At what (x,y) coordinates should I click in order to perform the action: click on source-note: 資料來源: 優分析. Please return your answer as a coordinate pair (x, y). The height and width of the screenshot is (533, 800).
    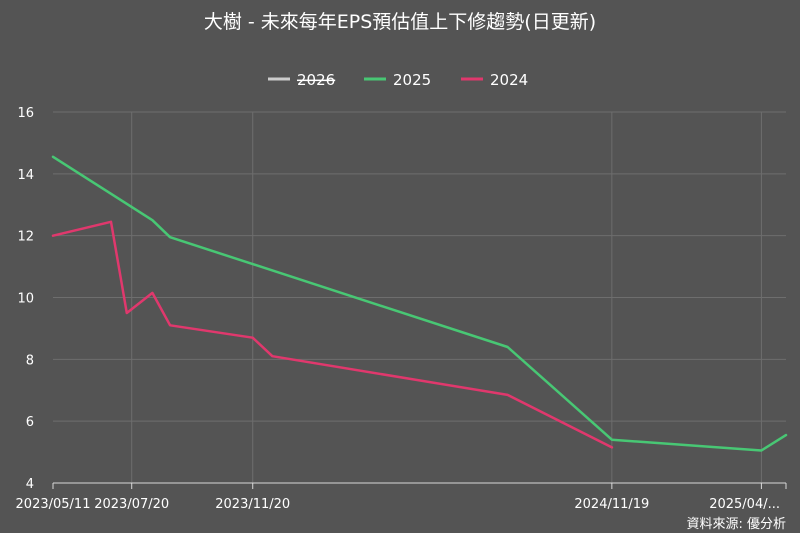
    Looking at the image, I should click on (736, 524).